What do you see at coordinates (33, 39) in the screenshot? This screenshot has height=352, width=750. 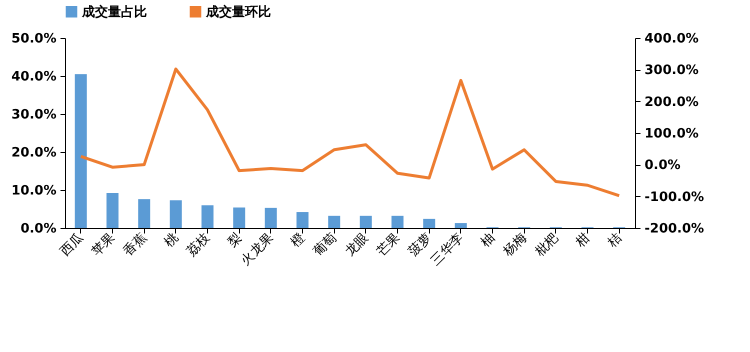 I see `y-tick-label: 50.0%` at bounding box center [33, 39].